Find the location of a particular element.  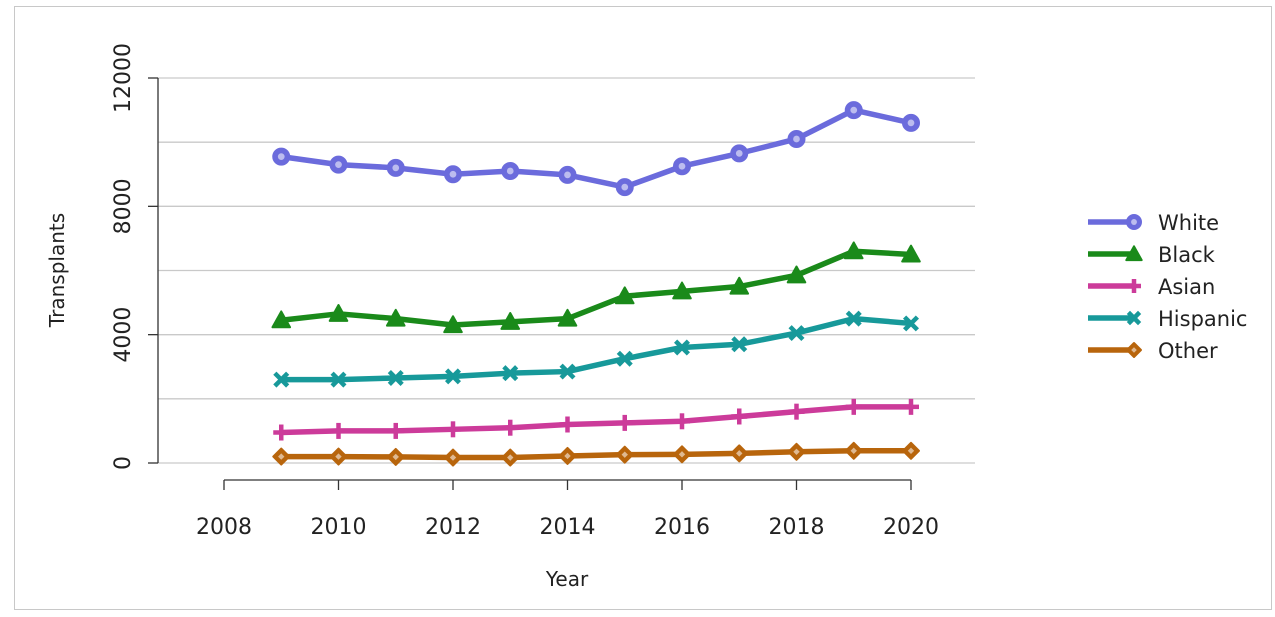

legend-marker-other is located at coordinates (1134, 350).